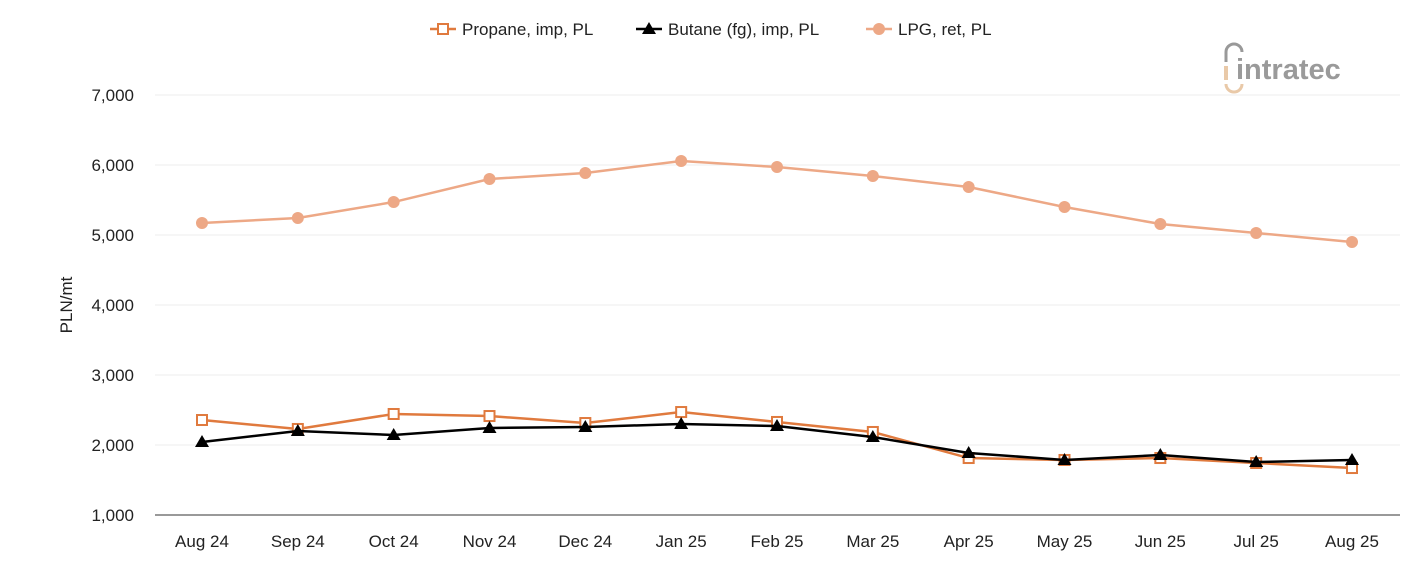 This screenshot has height=566, width=1401. I want to click on y-tick-label: 1,000, so click(112, 515).